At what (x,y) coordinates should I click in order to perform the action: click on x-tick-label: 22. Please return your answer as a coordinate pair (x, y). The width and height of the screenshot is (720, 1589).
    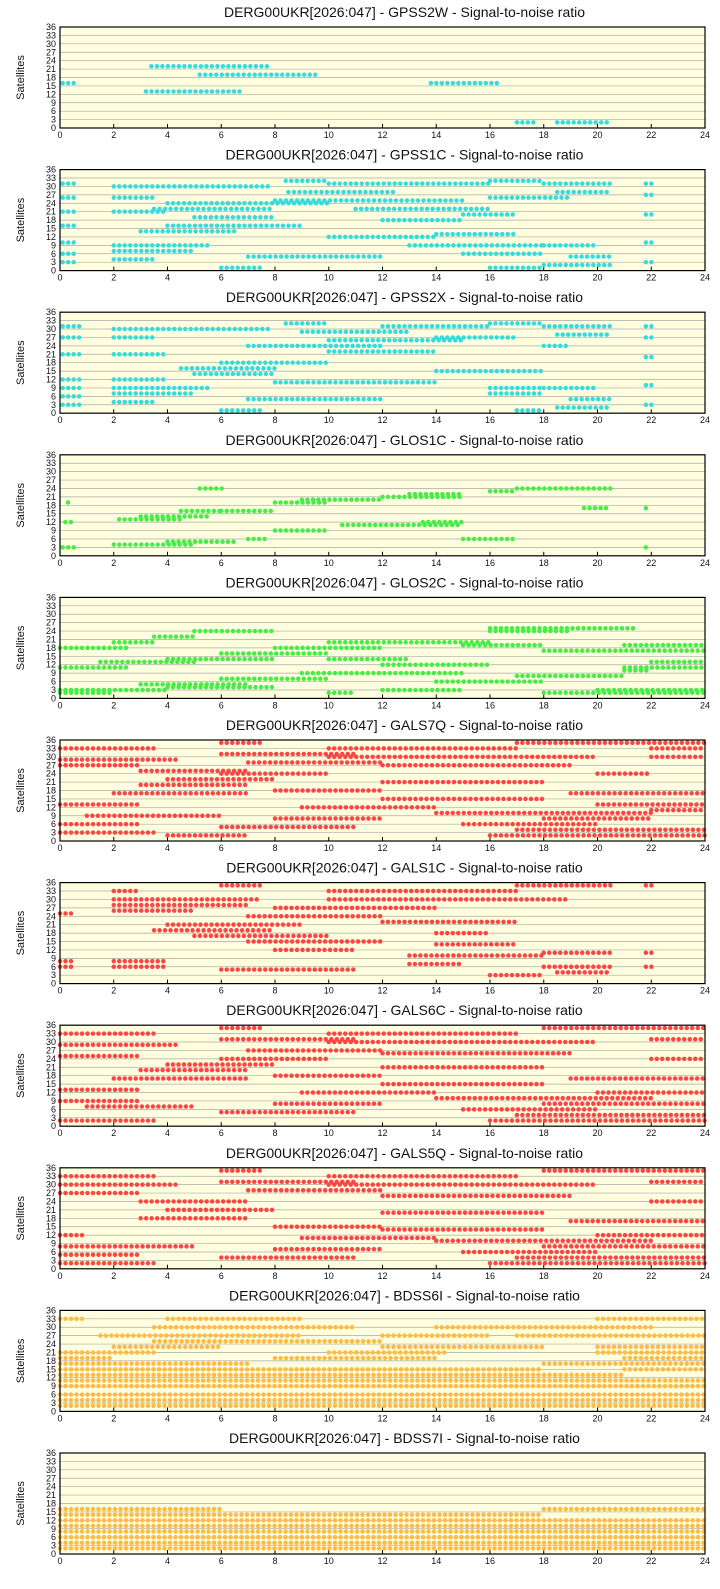
    Looking at the image, I should click on (651, 135).